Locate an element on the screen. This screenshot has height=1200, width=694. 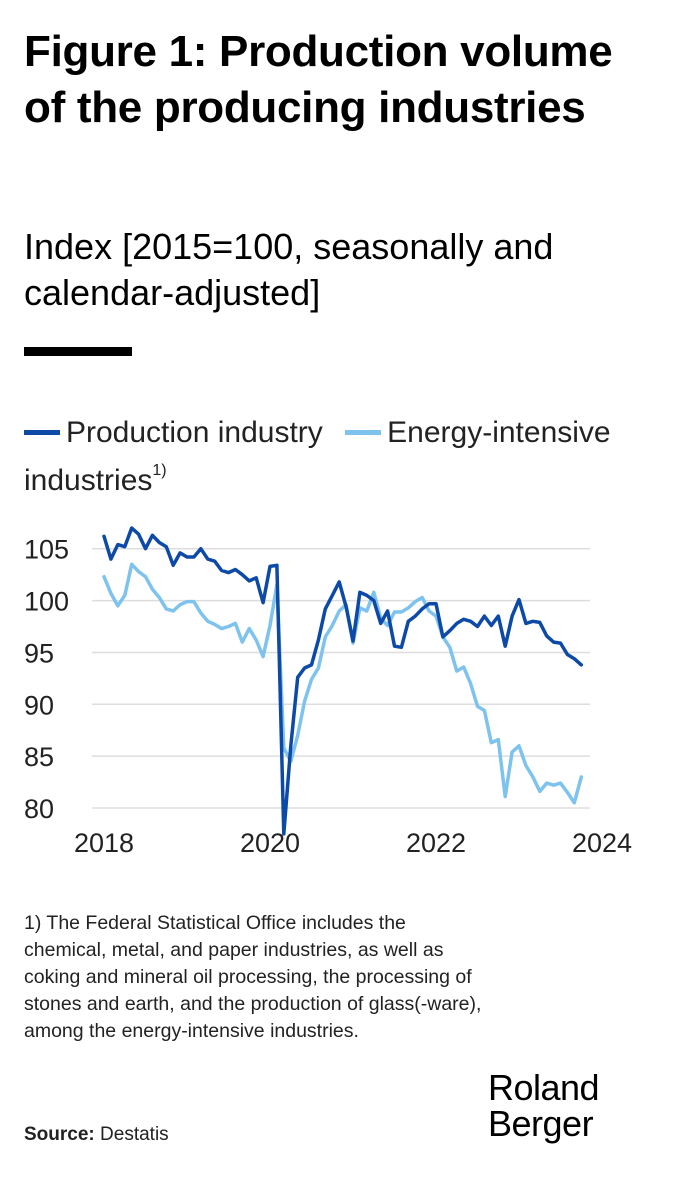
x-tick-label-2024: 2024 is located at coordinates (602, 843).